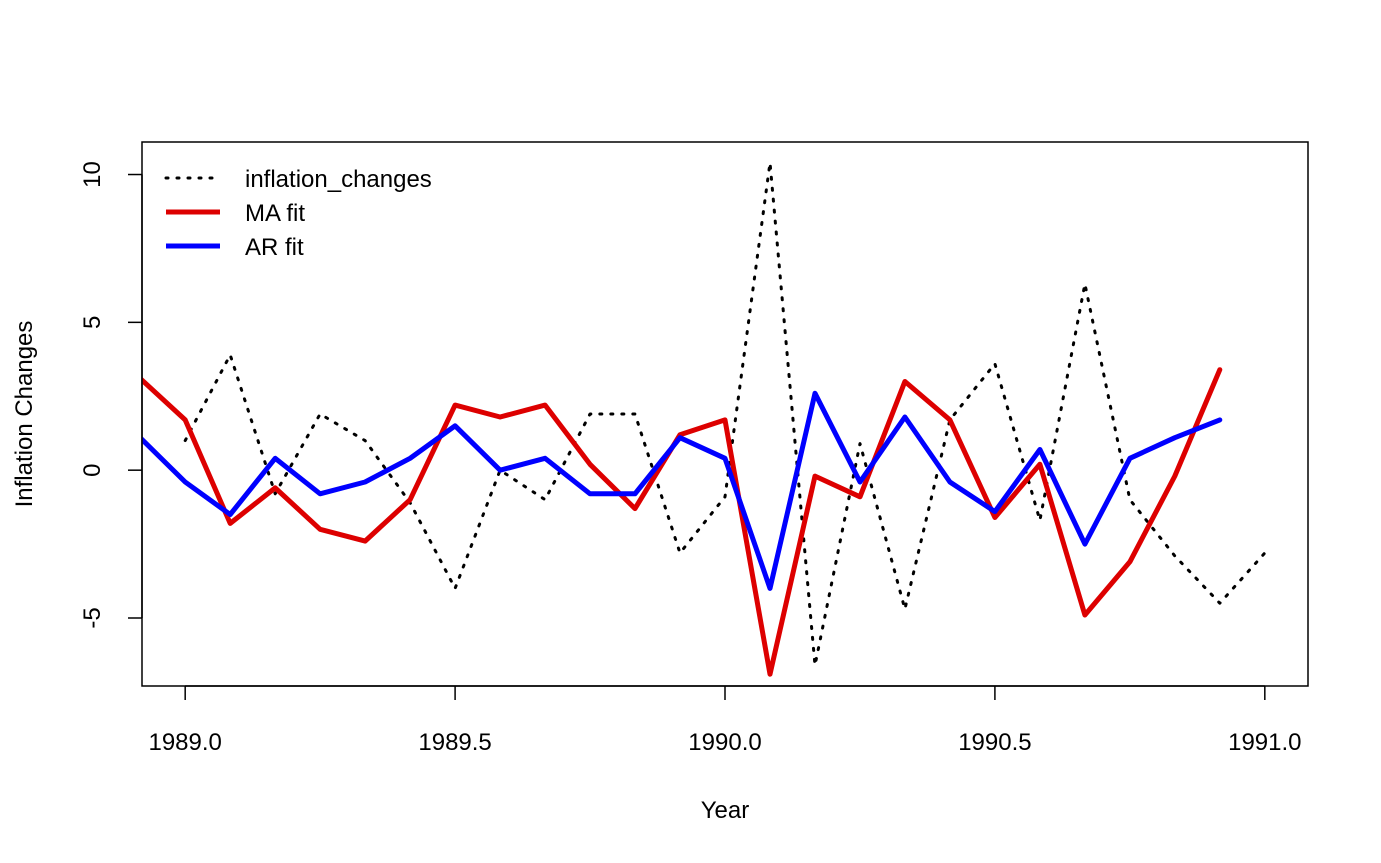 The image size is (1381, 863). What do you see at coordinates (454, 742) in the screenshot?
I see `x-tick-label: 1989.5` at bounding box center [454, 742].